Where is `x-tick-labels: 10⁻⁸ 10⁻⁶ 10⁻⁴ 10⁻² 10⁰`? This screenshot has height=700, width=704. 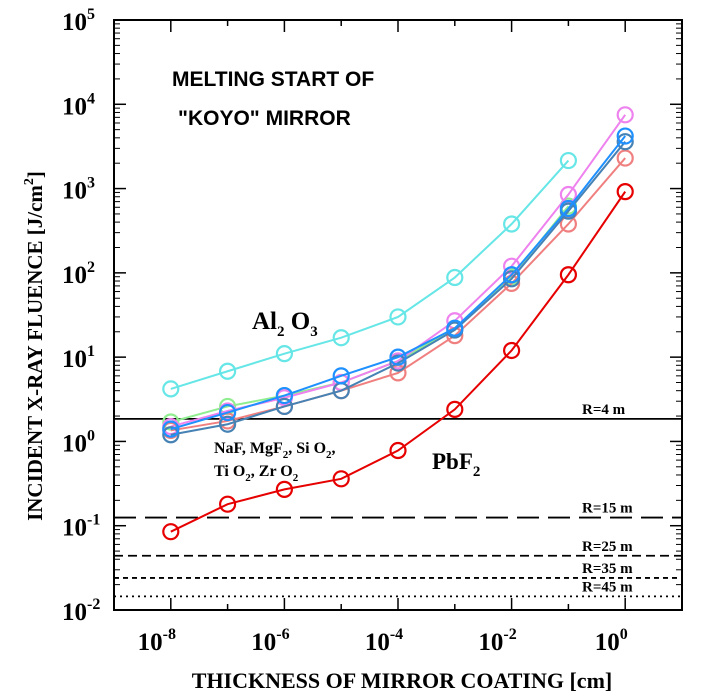
x-tick-labels: 10⁻⁸ 10⁻⁶ 10⁻⁴ 10⁻² 10⁰ is located at coordinates (383, 641).